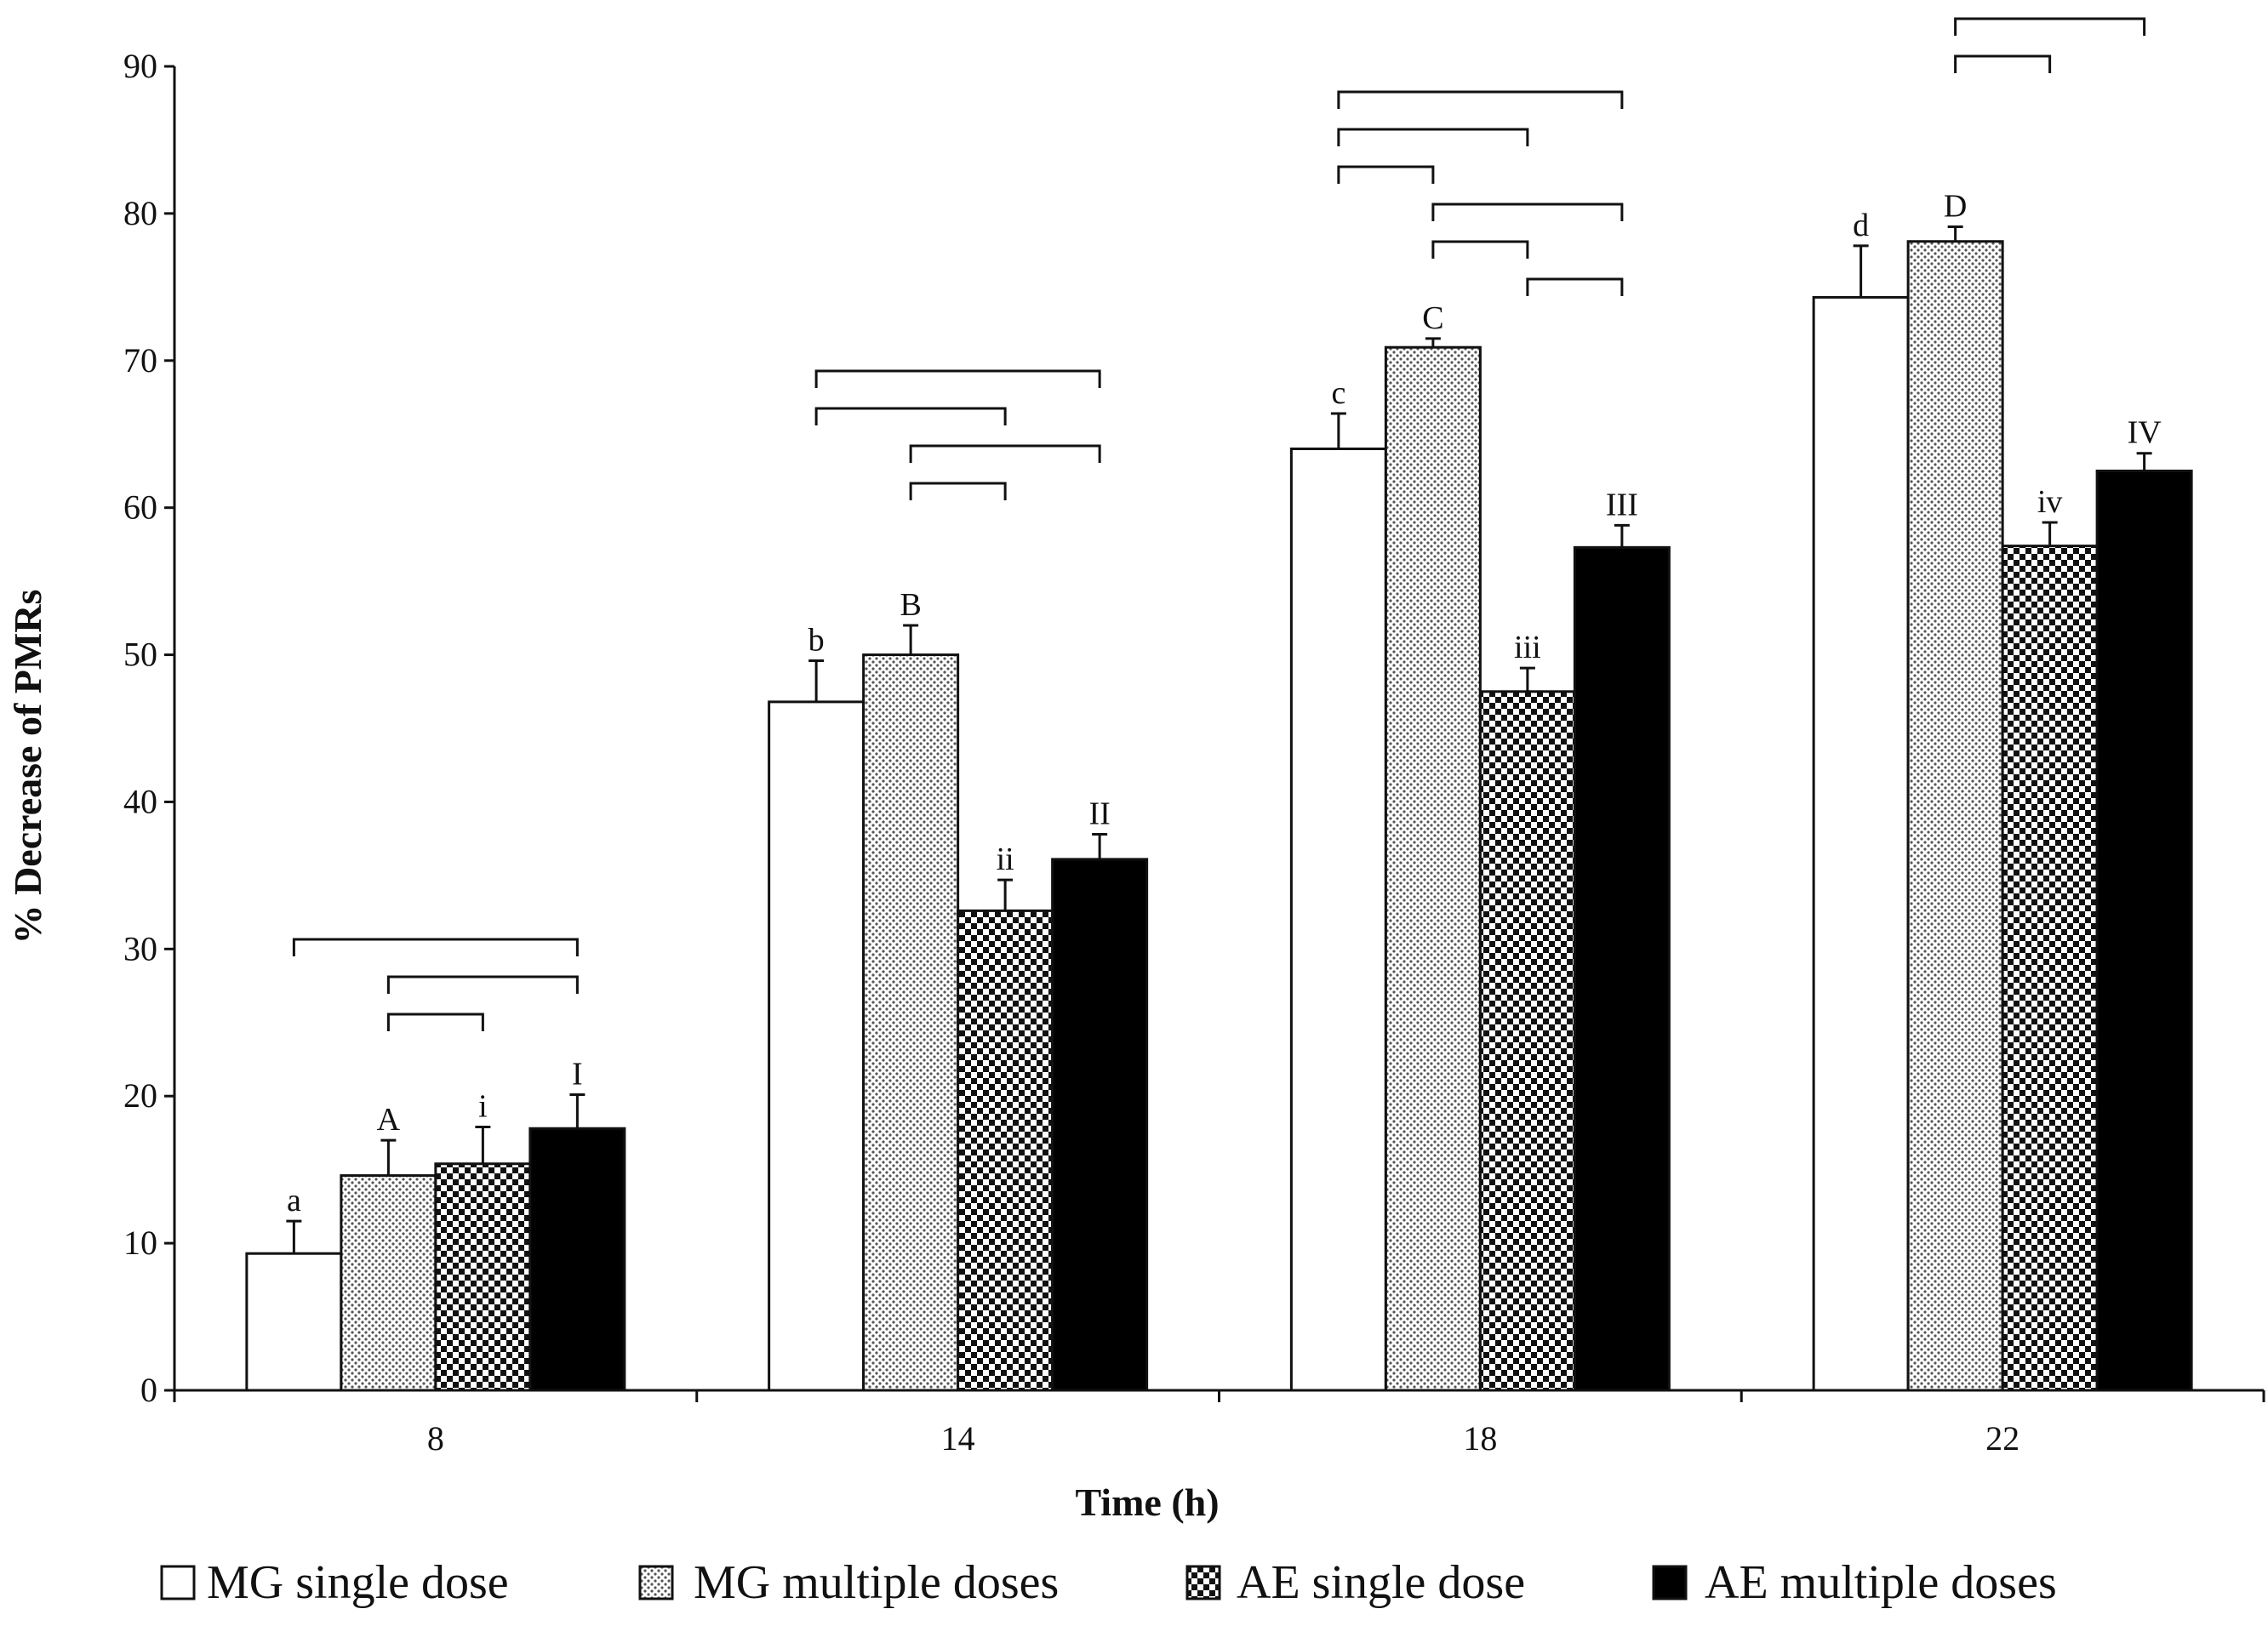 The width and height of the screenshot is (2268, 1626). Describe the element at coordinates (1219, 1423) in the screenshot. I see `x-tick-group: 8 14 18 22` at that location.